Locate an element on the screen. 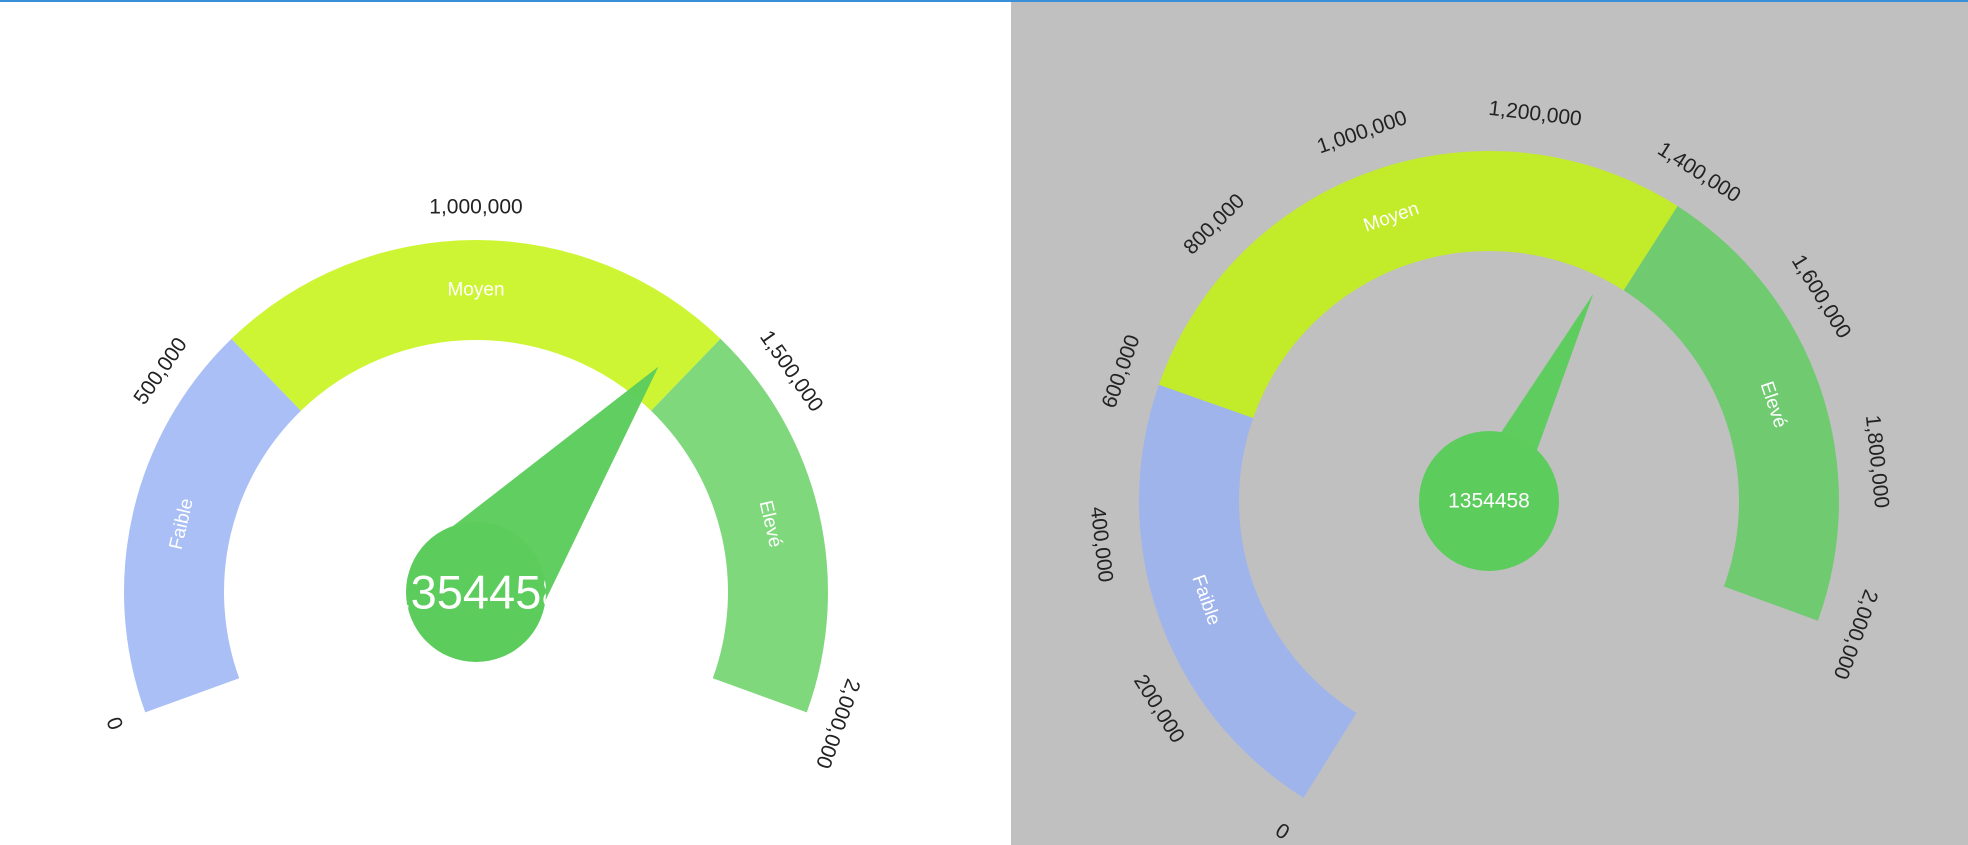 The image size is (1968, 845). tick-label: 1,600,000 is located at coordinates (1821, 297).